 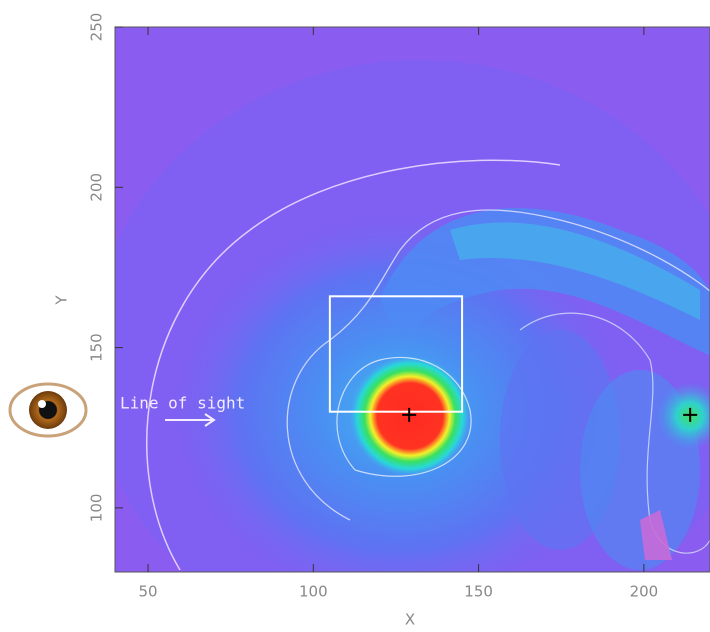 I want to click on x-axis-label: X, so click(x=410, y=620).